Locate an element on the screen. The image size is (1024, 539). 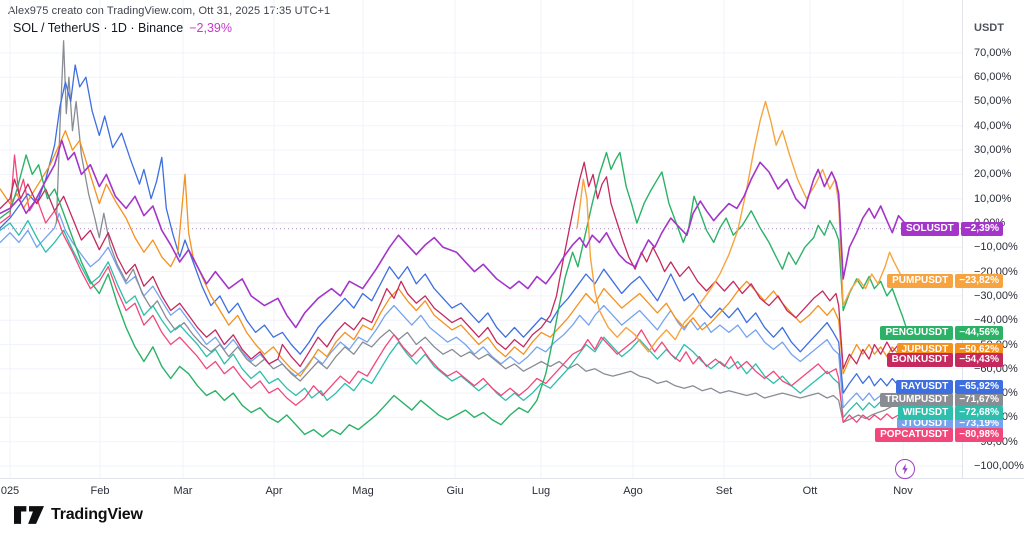
series-label-SOLUSDT: SOLUSDT −2,39% is located at coordinates (952, 229).